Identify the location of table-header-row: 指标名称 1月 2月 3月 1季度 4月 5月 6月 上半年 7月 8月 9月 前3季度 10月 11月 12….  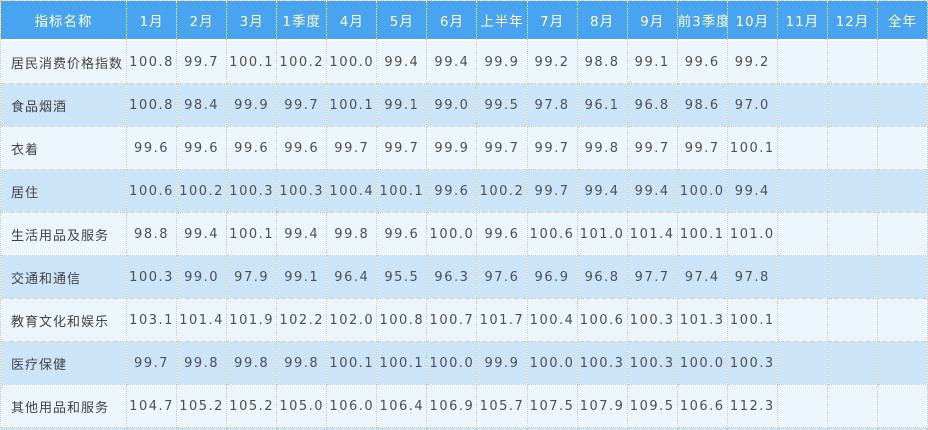
(464, 21).